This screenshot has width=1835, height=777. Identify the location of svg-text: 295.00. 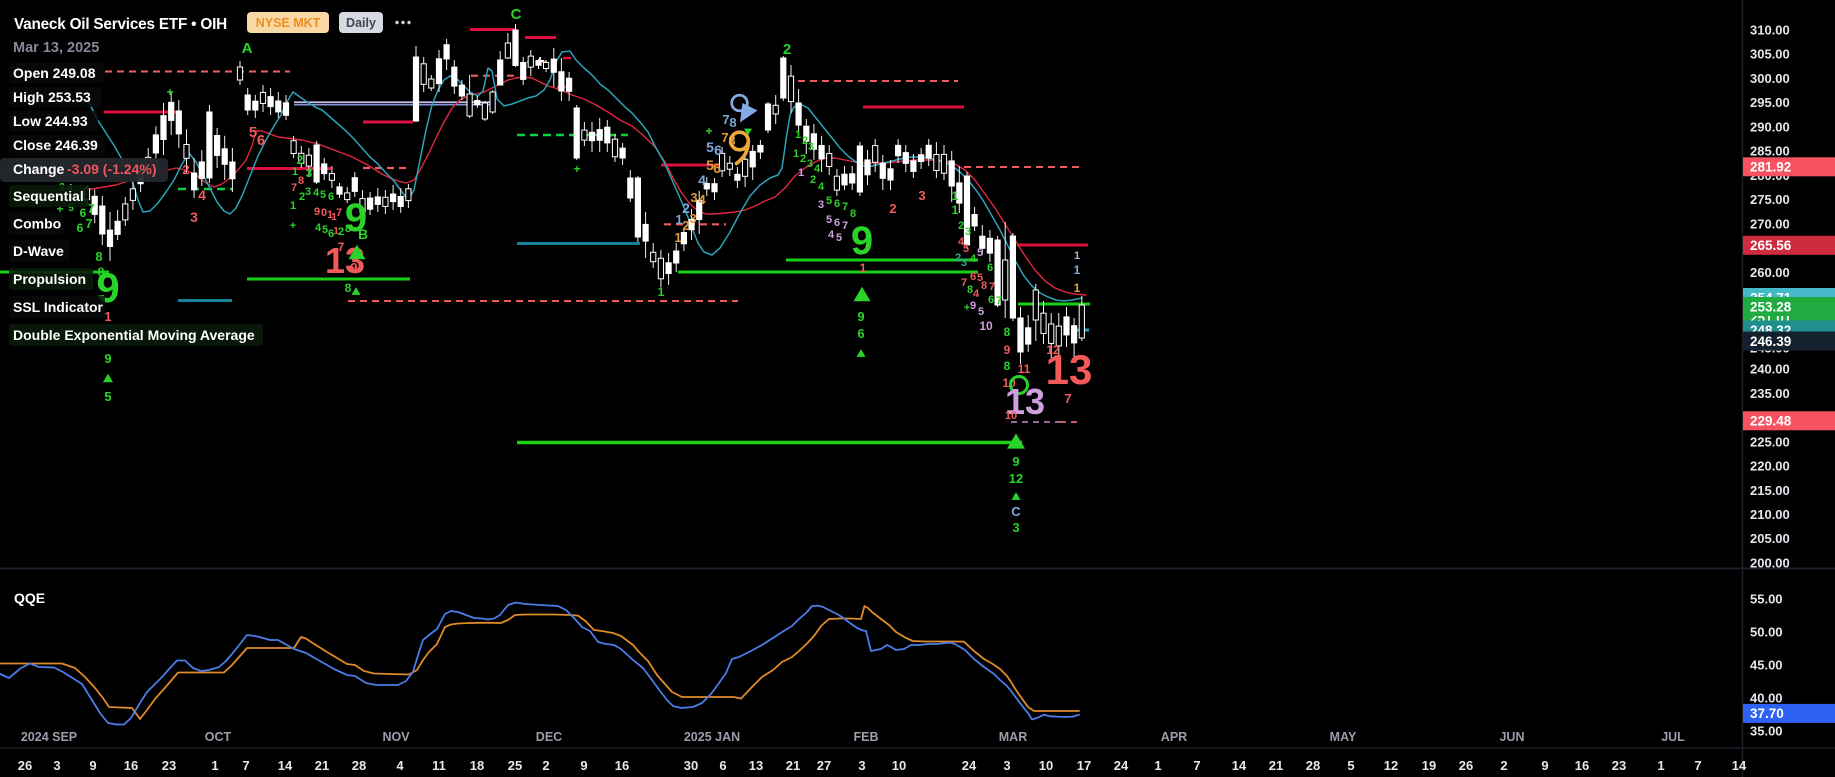
(1770, 102).